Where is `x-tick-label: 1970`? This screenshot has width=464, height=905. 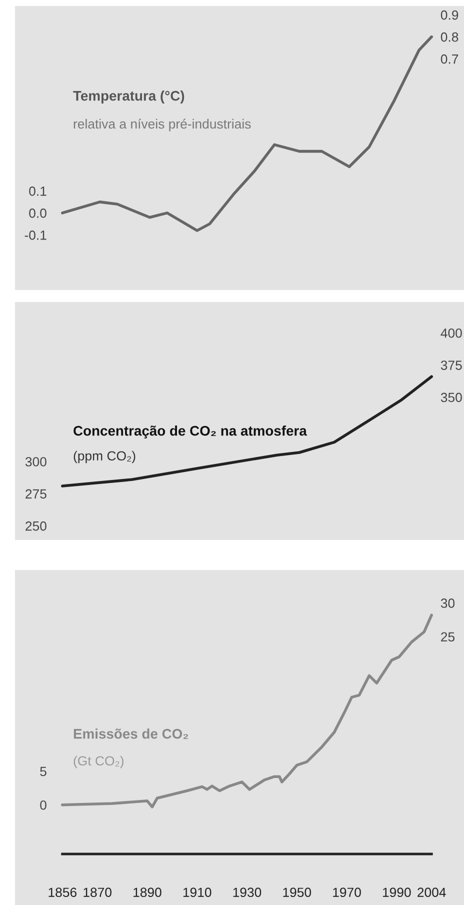
x-tick-label: 1970 is located at coordinates (347, 893).